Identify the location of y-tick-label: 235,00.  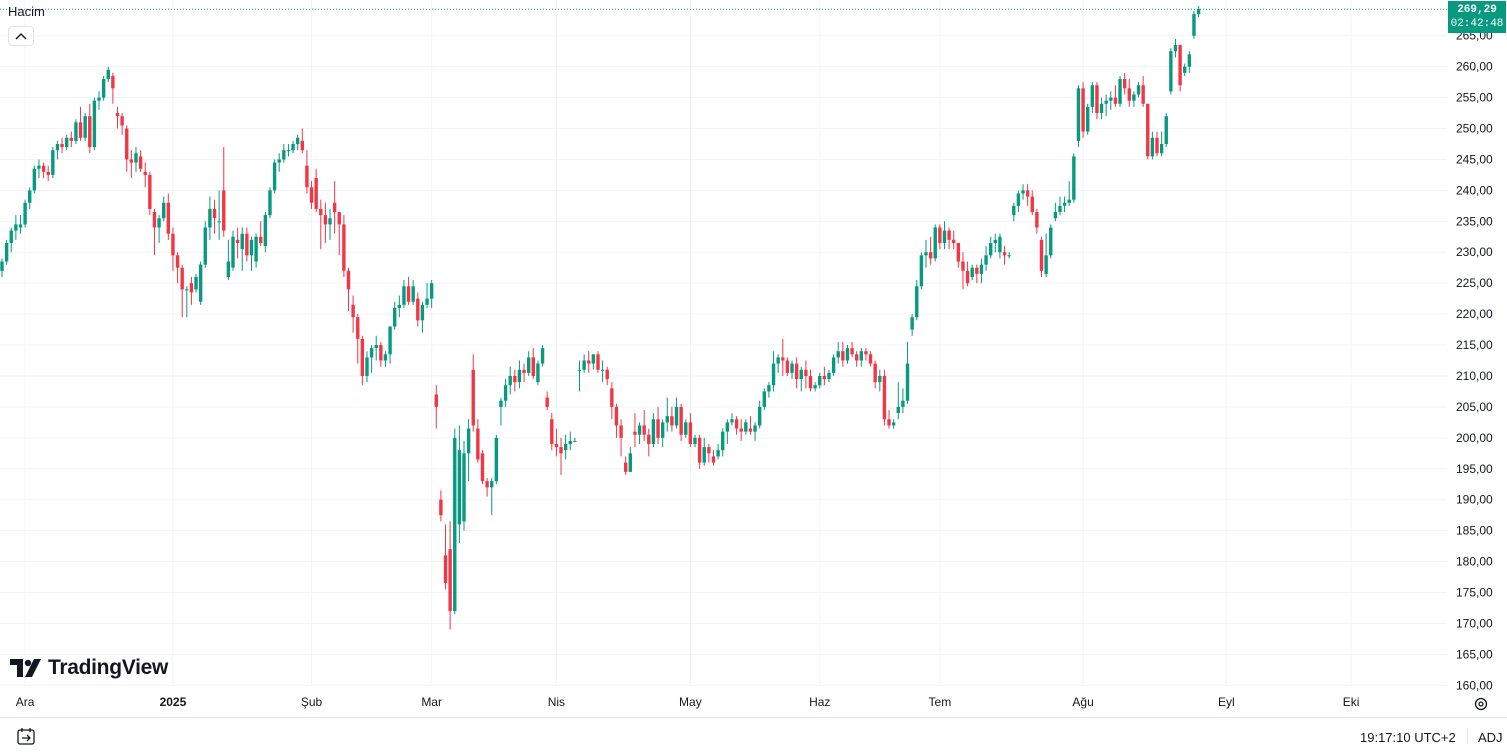
(1474, 221).